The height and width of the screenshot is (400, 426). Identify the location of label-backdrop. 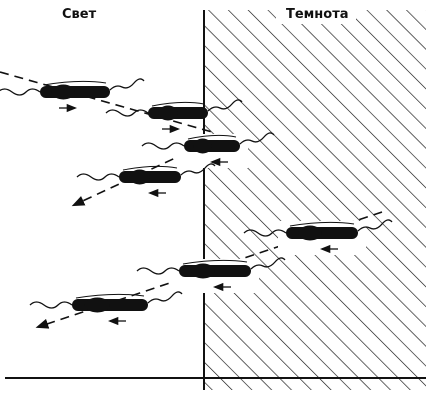
(316, 14).